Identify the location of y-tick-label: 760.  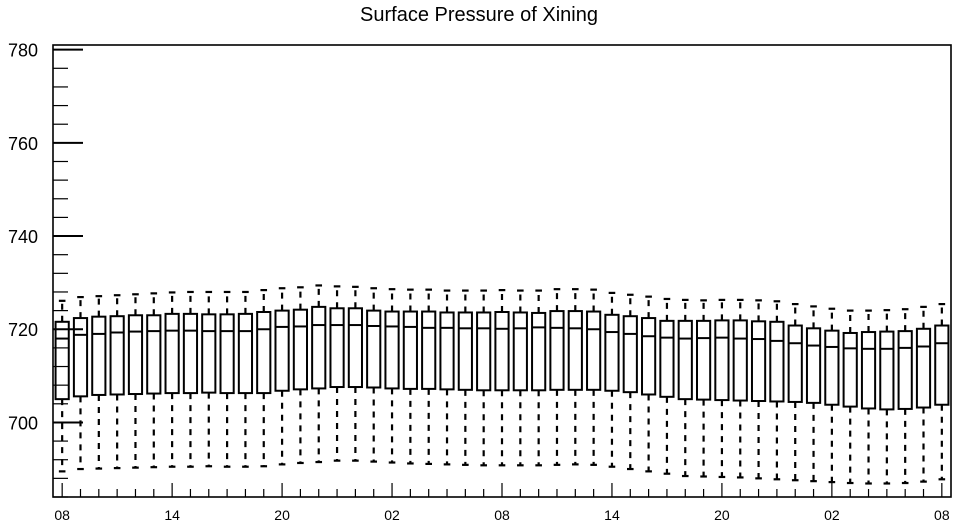
(23, 144).